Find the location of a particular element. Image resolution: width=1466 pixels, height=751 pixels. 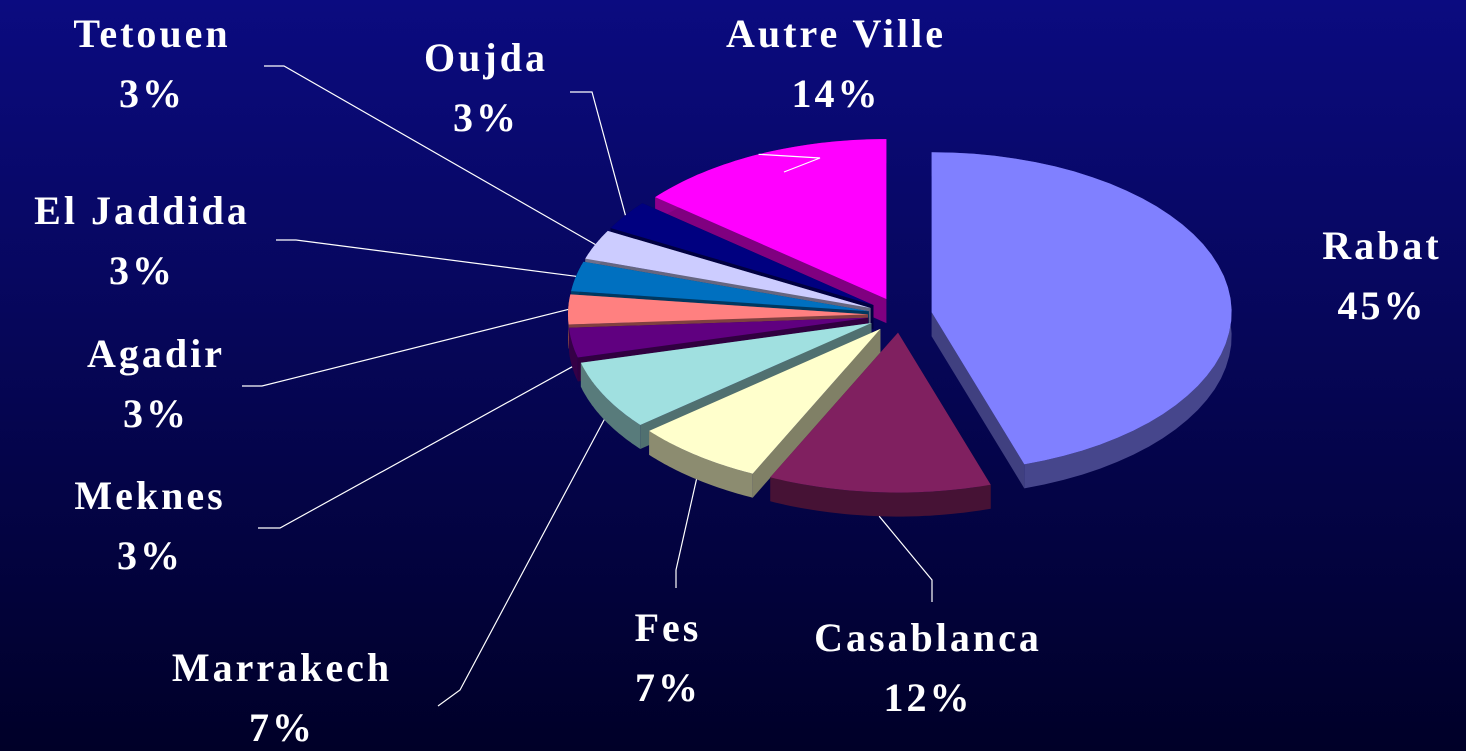

slice-label: Agadir is located at coordinates (156, 353).